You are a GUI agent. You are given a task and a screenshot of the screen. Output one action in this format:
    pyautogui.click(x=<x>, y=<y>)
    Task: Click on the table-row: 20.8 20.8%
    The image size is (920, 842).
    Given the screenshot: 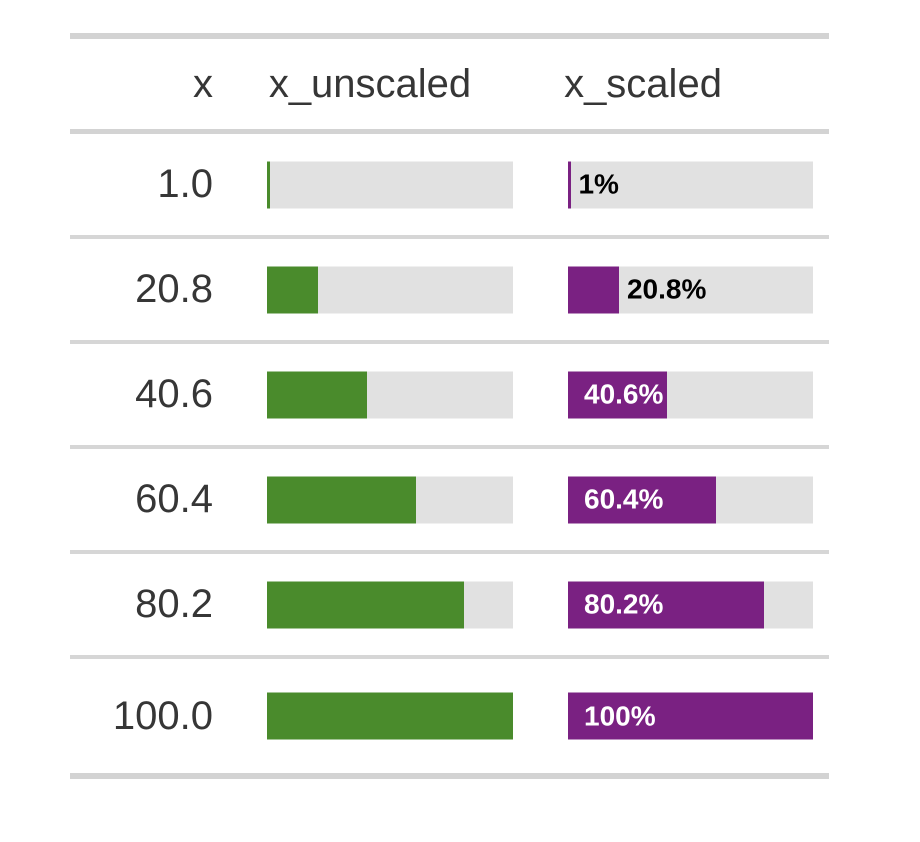 What is the action you would take?
    pyautogui.click(x=449, y=291)
    